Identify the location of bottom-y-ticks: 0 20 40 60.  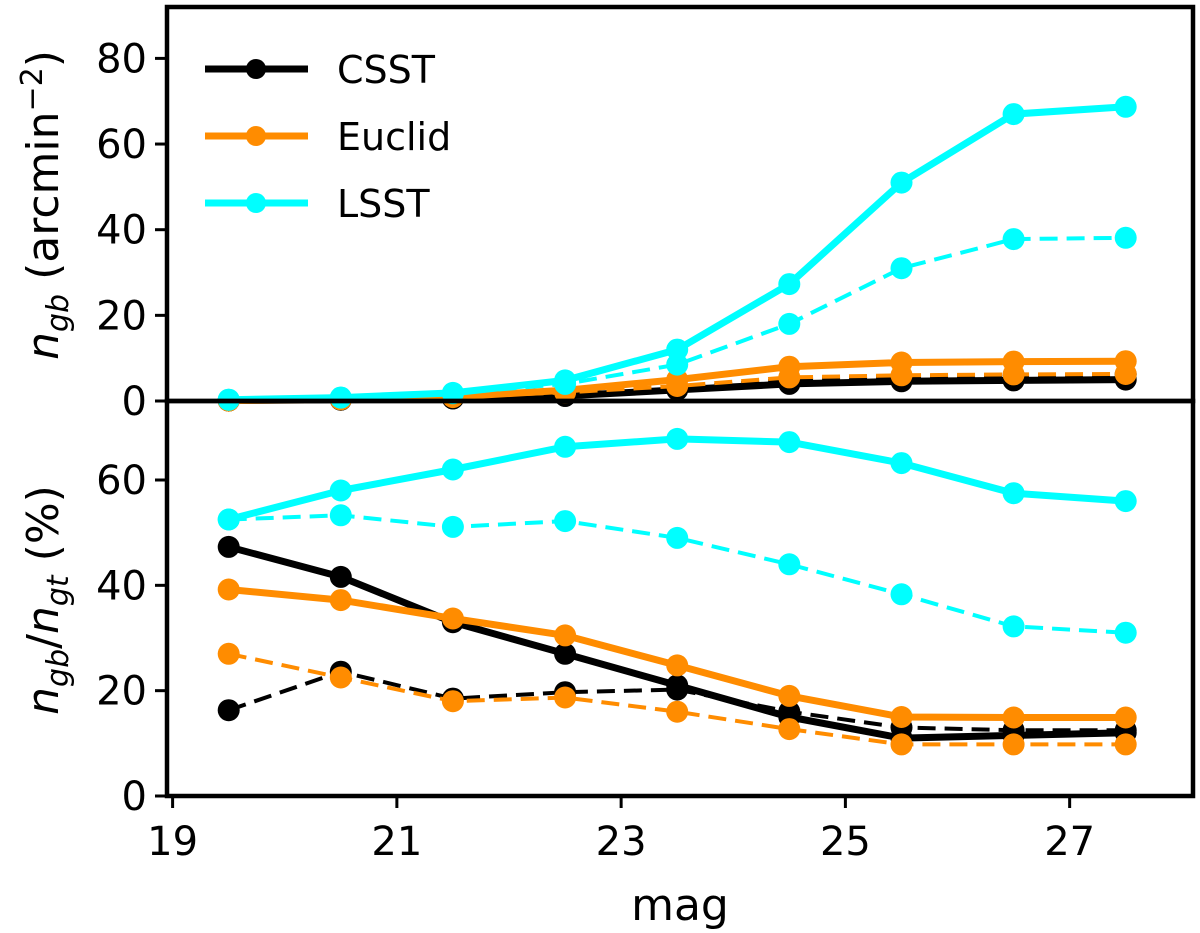
(131, 639).